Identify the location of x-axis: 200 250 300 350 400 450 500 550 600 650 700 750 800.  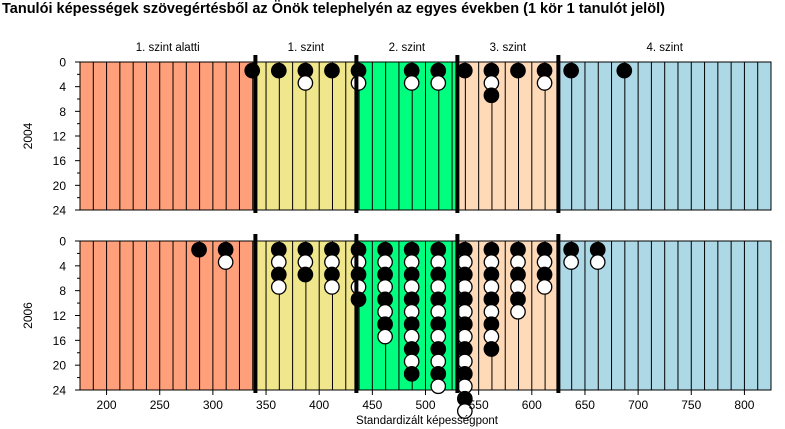
(426, 401).